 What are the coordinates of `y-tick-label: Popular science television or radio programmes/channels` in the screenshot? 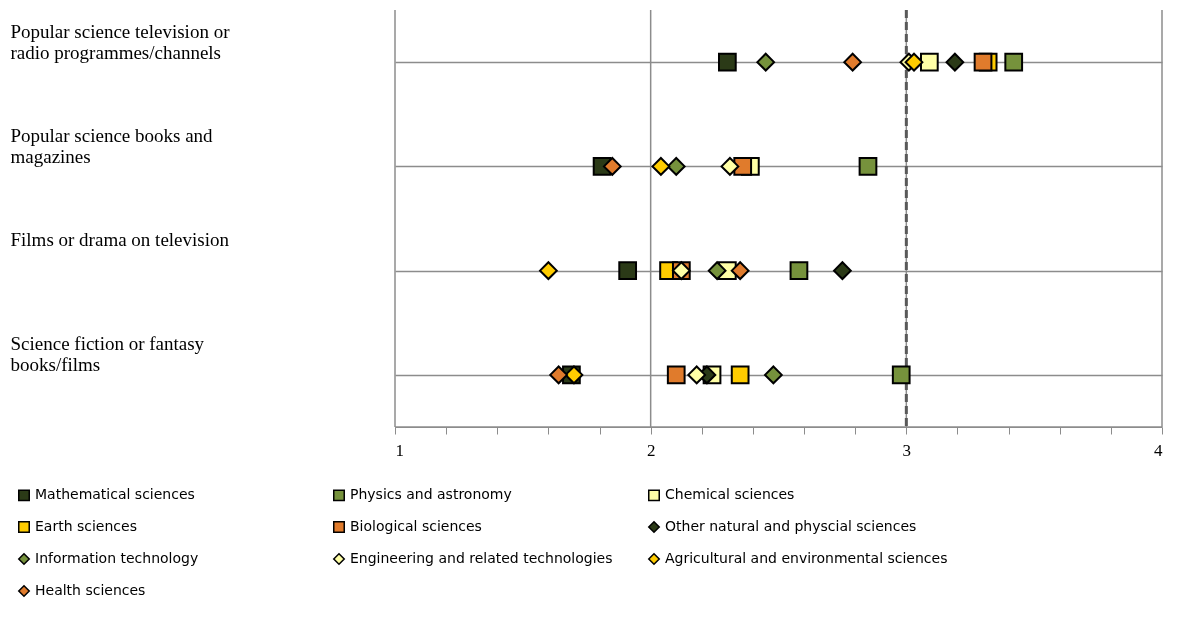 It's located at (120, 41).